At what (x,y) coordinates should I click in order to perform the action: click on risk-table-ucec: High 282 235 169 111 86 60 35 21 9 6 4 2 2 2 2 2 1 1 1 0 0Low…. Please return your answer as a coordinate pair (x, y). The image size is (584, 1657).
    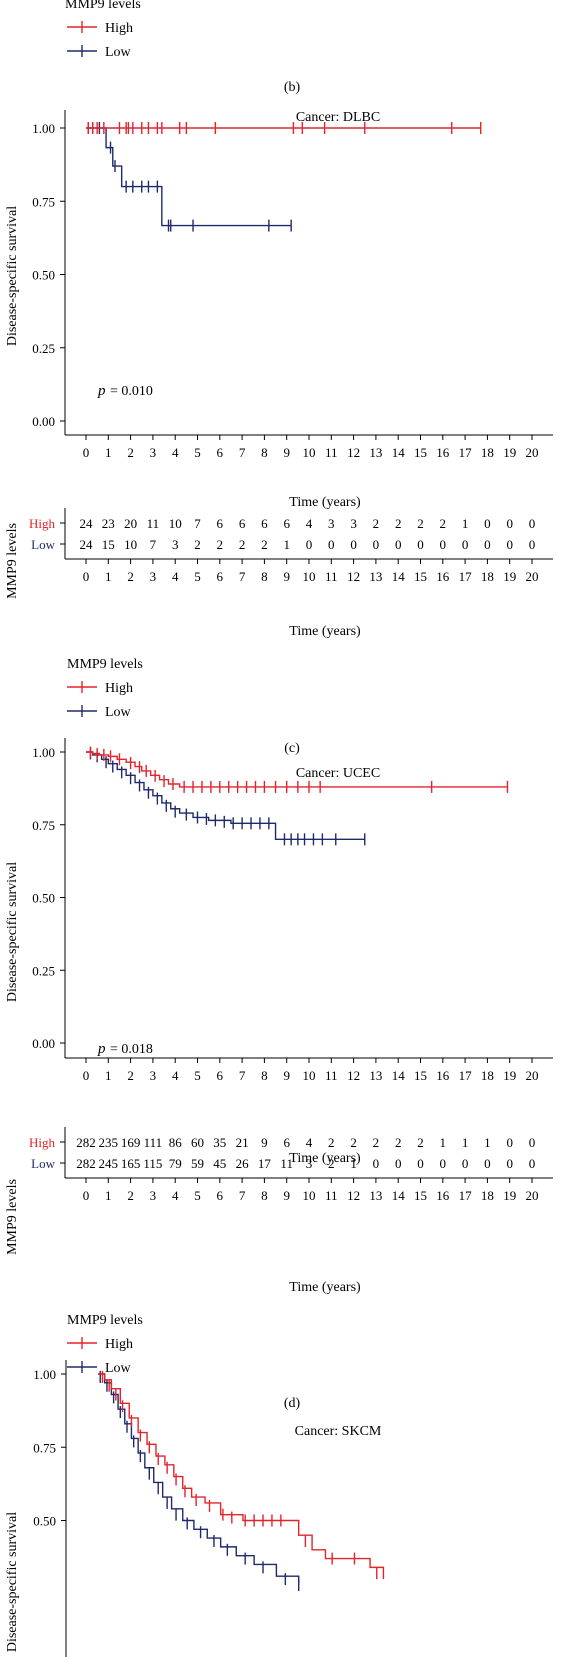
    Looking at the image, I should click on (291, 1165).